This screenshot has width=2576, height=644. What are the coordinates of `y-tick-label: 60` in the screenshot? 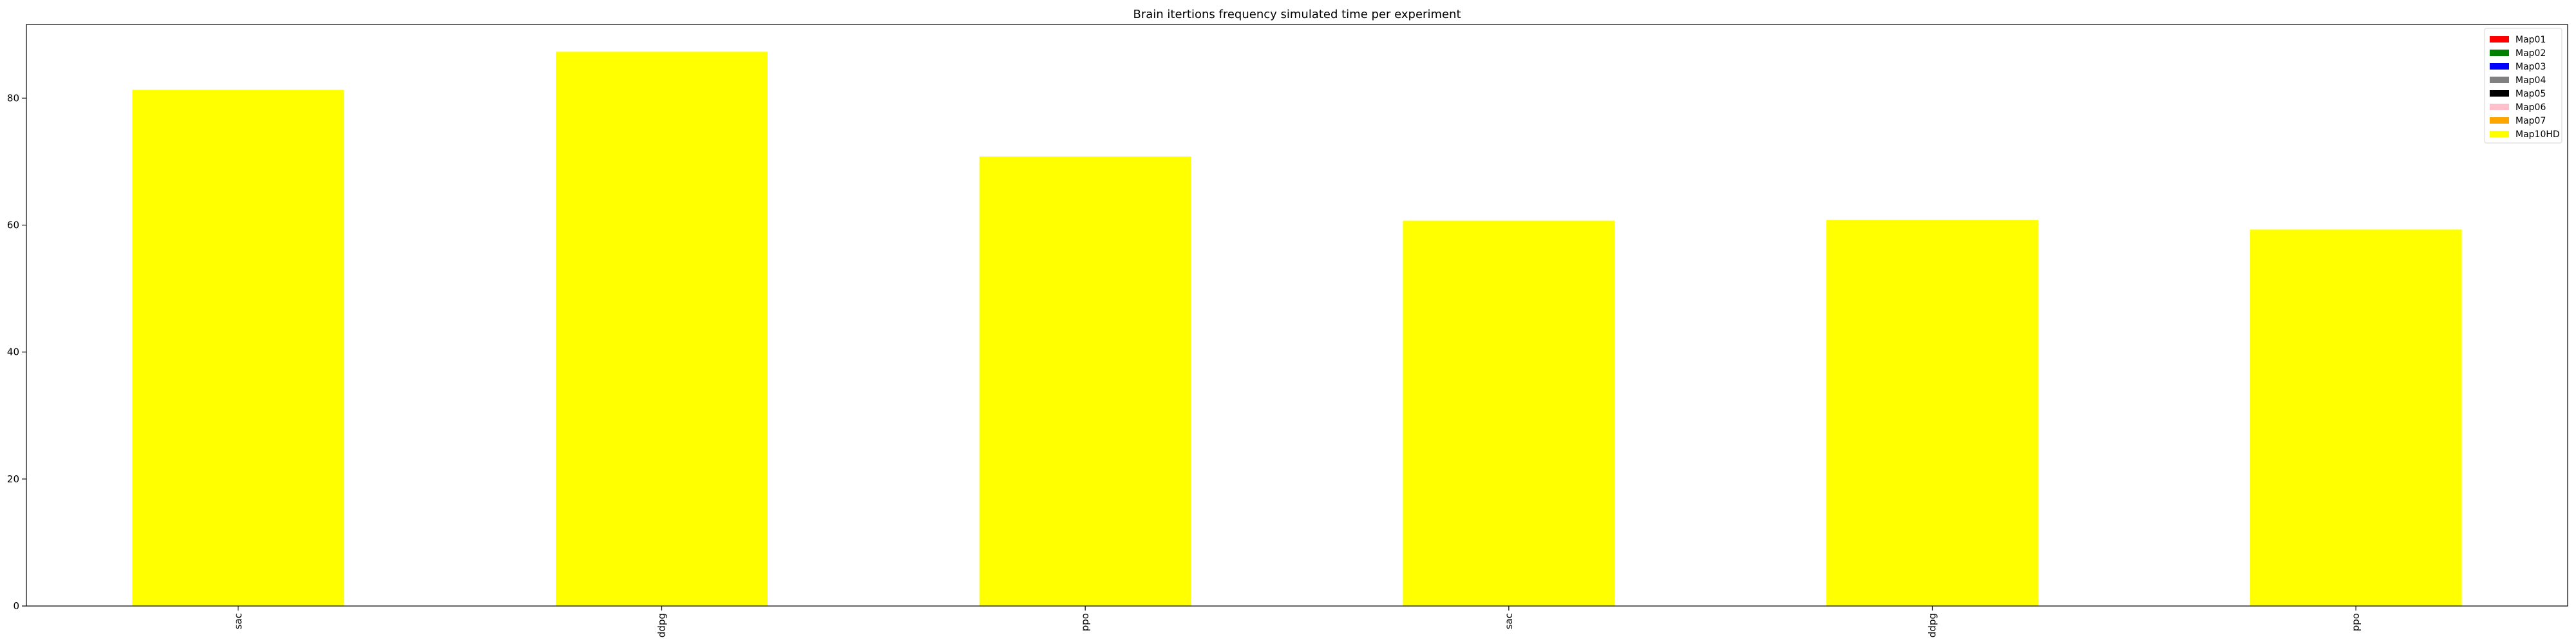 It's located at (13, 225).